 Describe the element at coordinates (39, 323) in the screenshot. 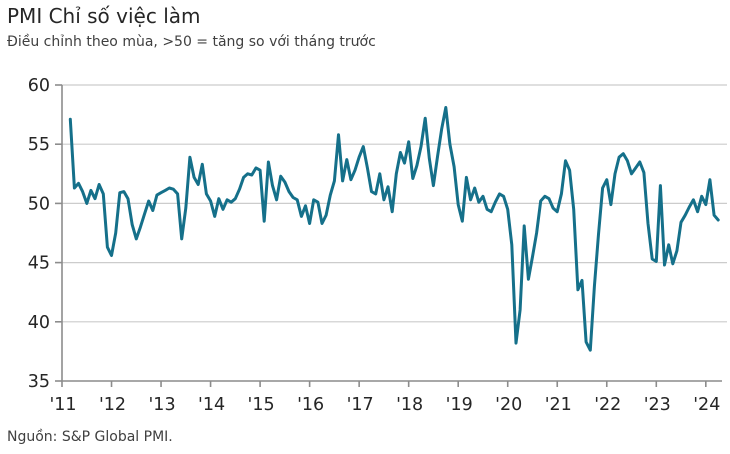

I see `y-tick-label-40: 40` at that location.